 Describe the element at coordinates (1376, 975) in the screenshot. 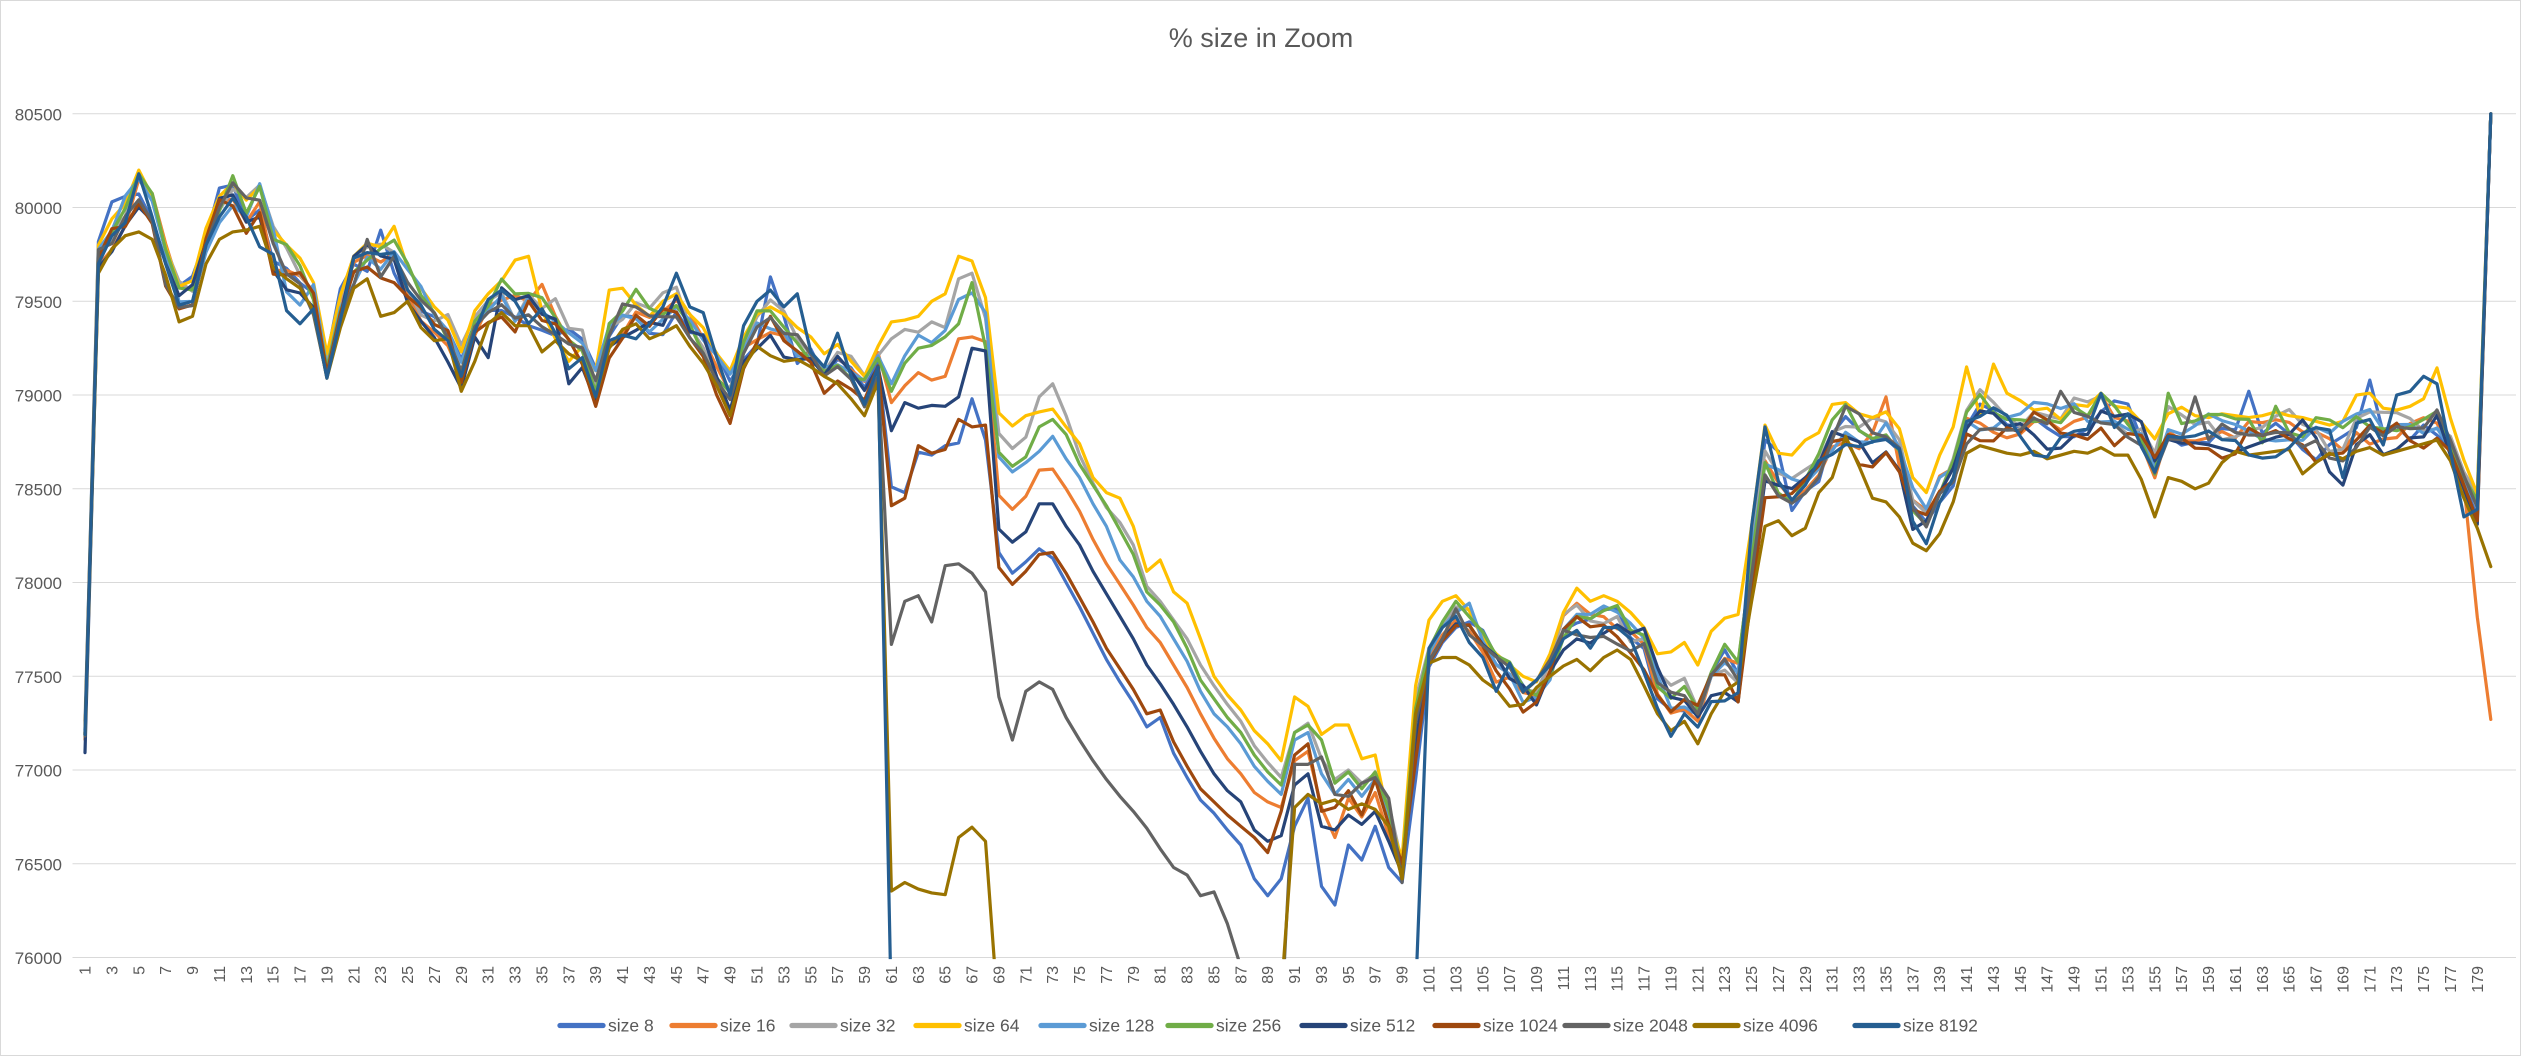

I see `svg-text: 97` at that location.